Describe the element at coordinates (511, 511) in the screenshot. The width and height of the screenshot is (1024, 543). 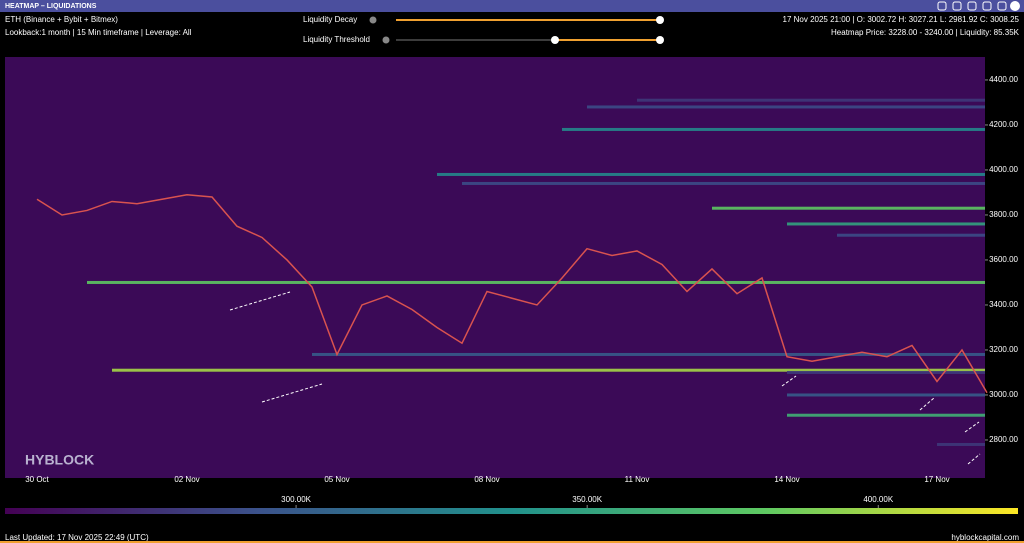
I see `colorbar` at that location.